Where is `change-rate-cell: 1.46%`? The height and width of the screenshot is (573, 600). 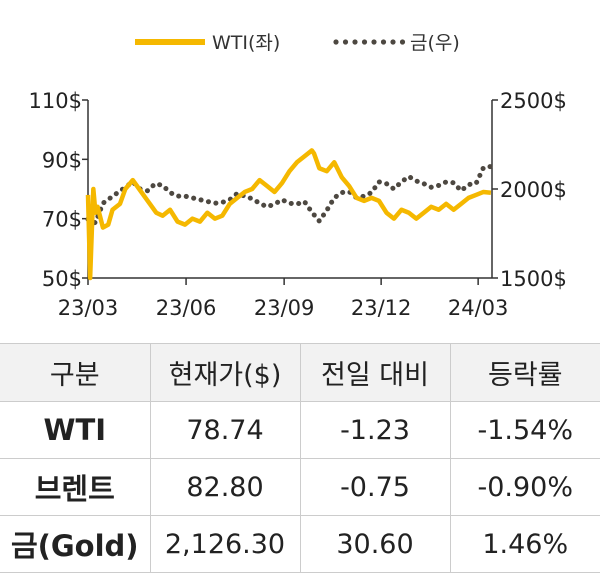 change-rate-cell: 1.46% is located at coordinates (524, 544).